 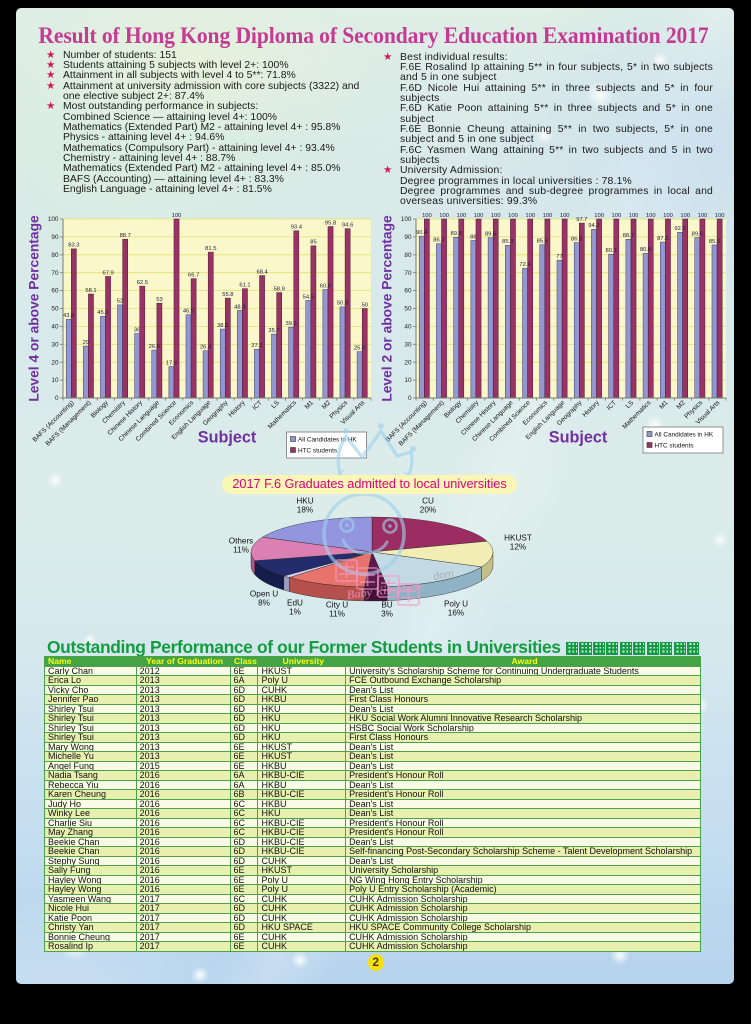 I want to click on svg-text: 29, so click(x=86, y=343).